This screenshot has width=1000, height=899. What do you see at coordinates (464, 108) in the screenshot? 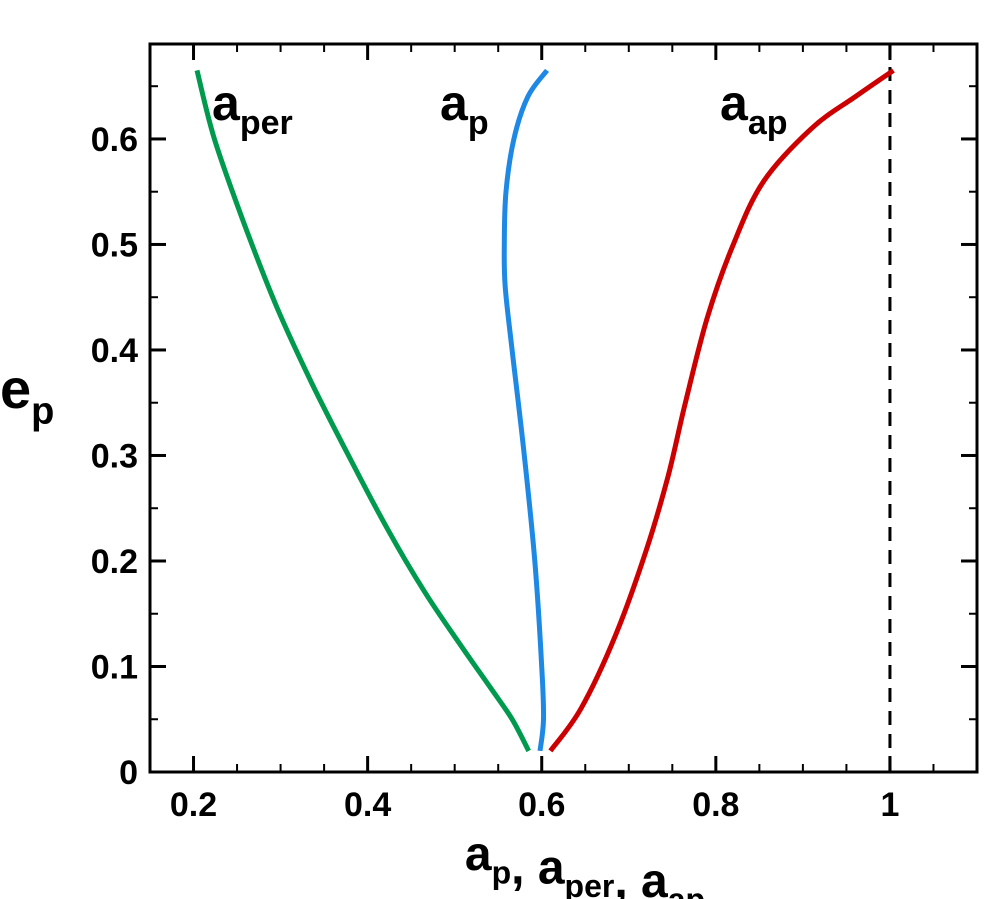
I see `series-label-a-p: ap` at bounding box center [464, 108].